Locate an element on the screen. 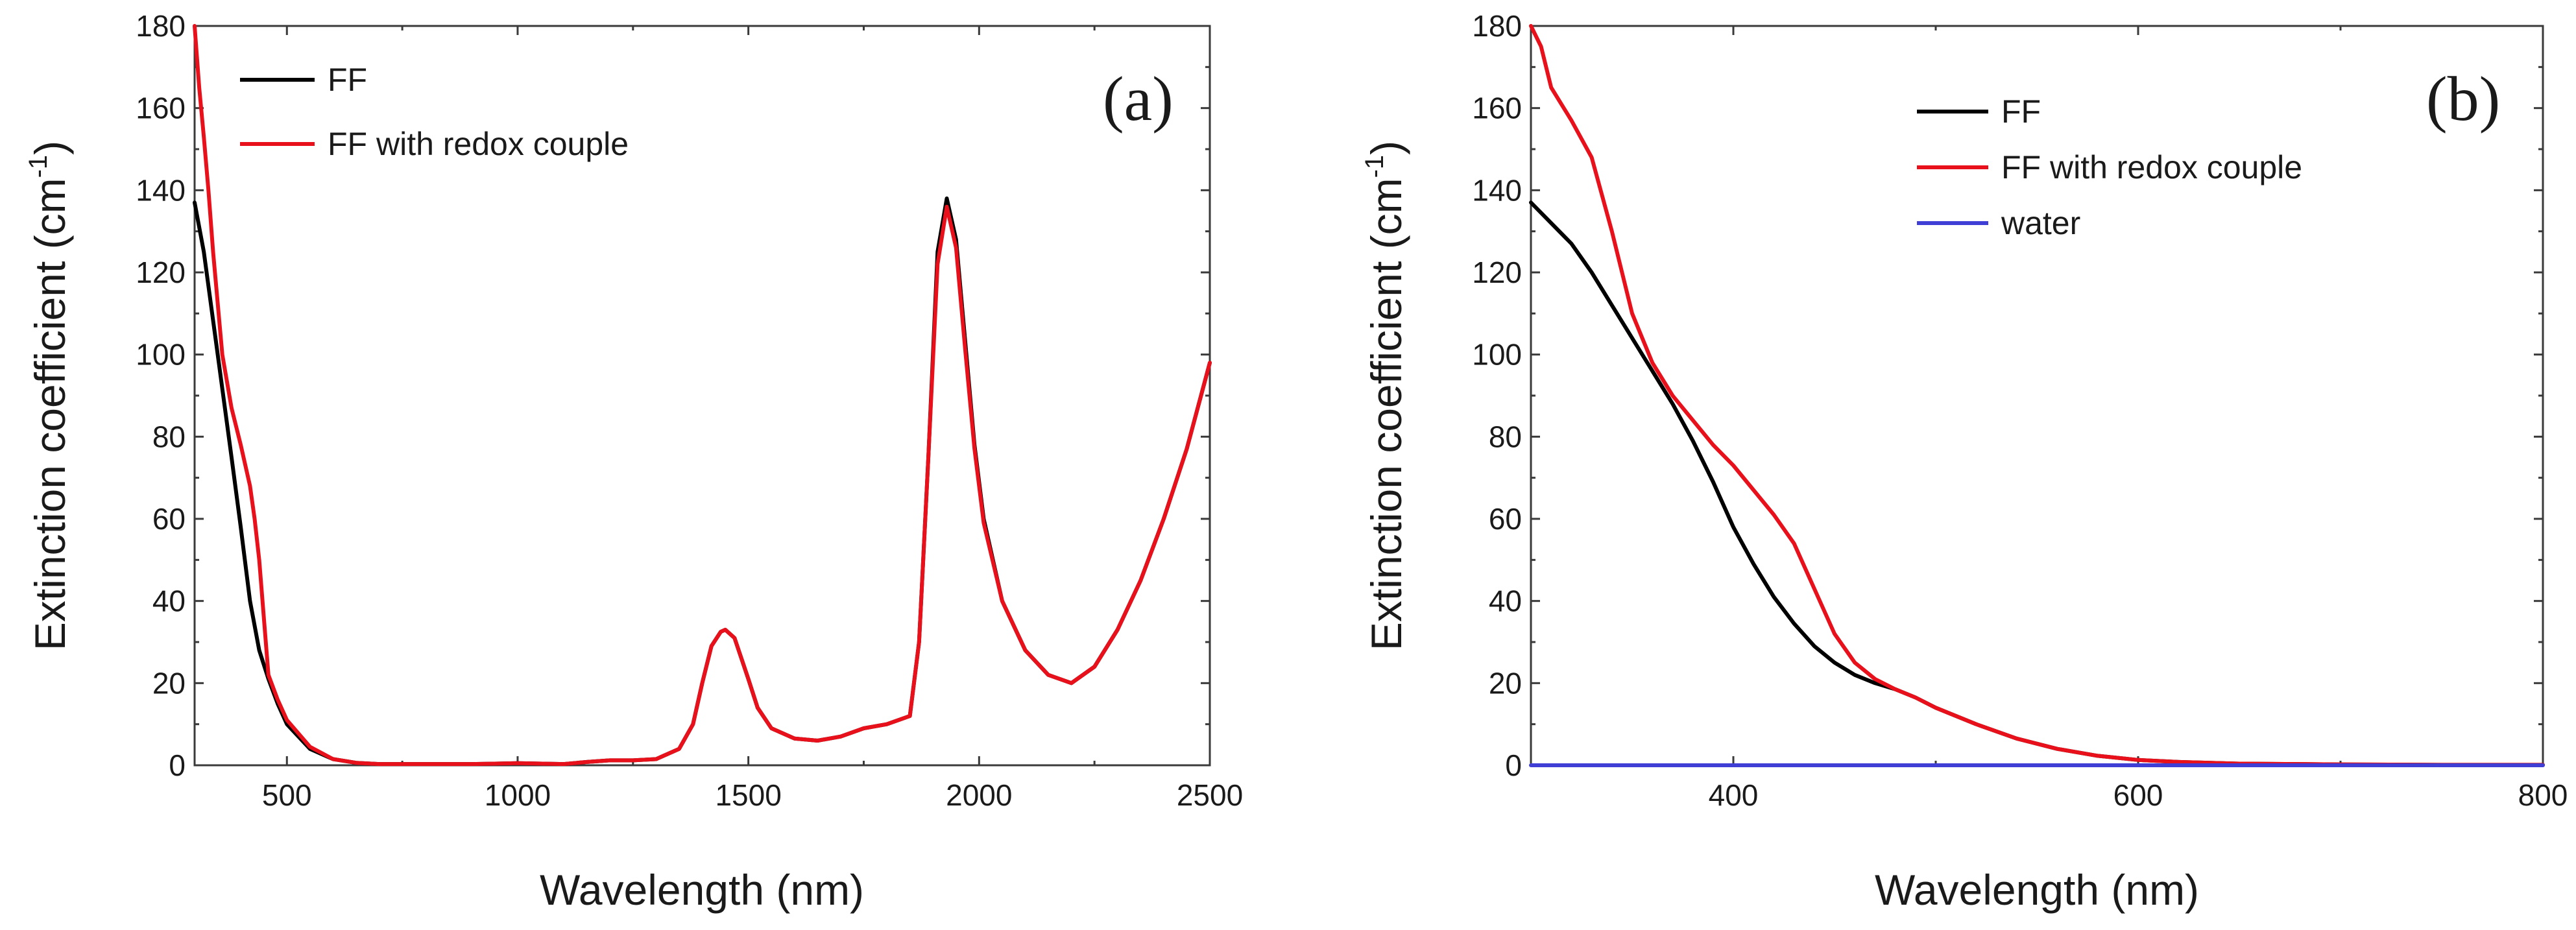 The width and height of the screenshot is (2576, 930). y-axis-title-b-close: ) is located at coordinates (1386, 148).